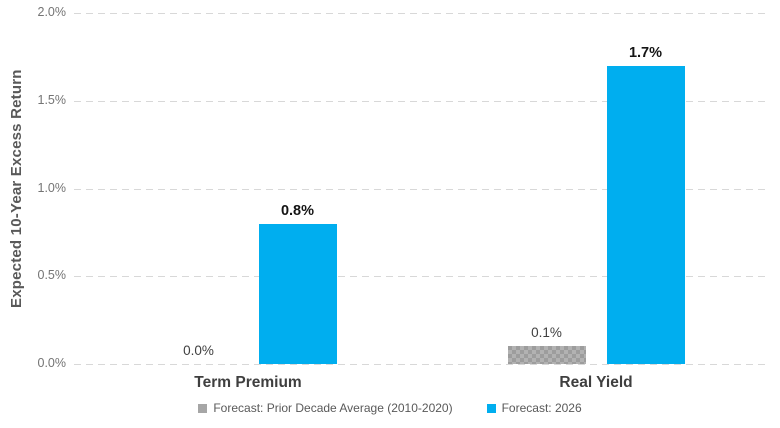  I want to click on category-label-term-premium: Term Premium, so click(248, 382).